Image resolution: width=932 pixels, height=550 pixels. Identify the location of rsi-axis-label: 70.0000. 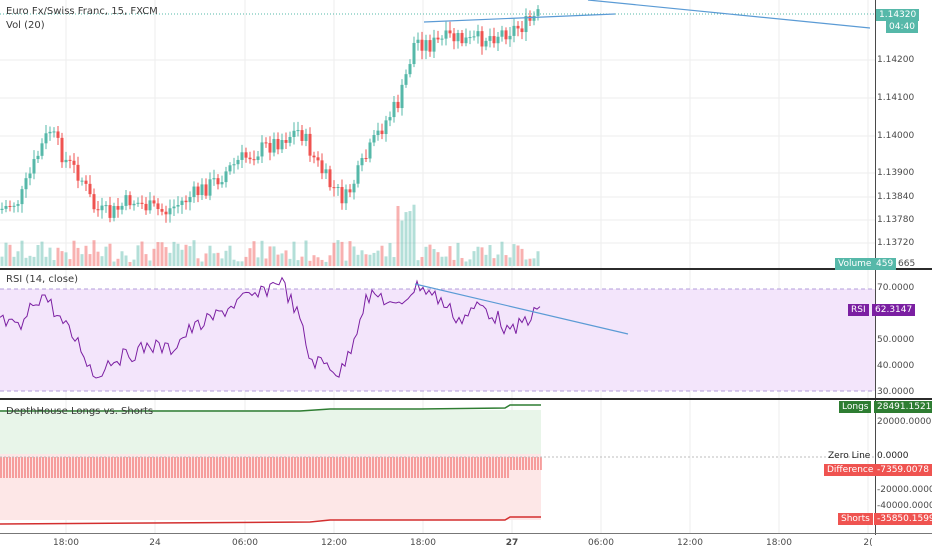
(896, 288).